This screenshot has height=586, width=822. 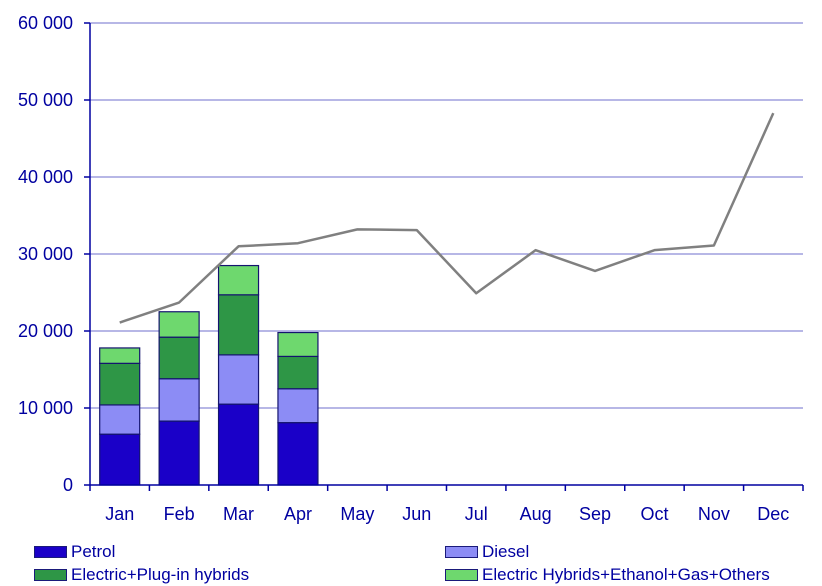 What do you see at coordinates (506, 551) in the screenshot?
I see `legend-label-diesel: Diesel` at bounding box center [506, 551].